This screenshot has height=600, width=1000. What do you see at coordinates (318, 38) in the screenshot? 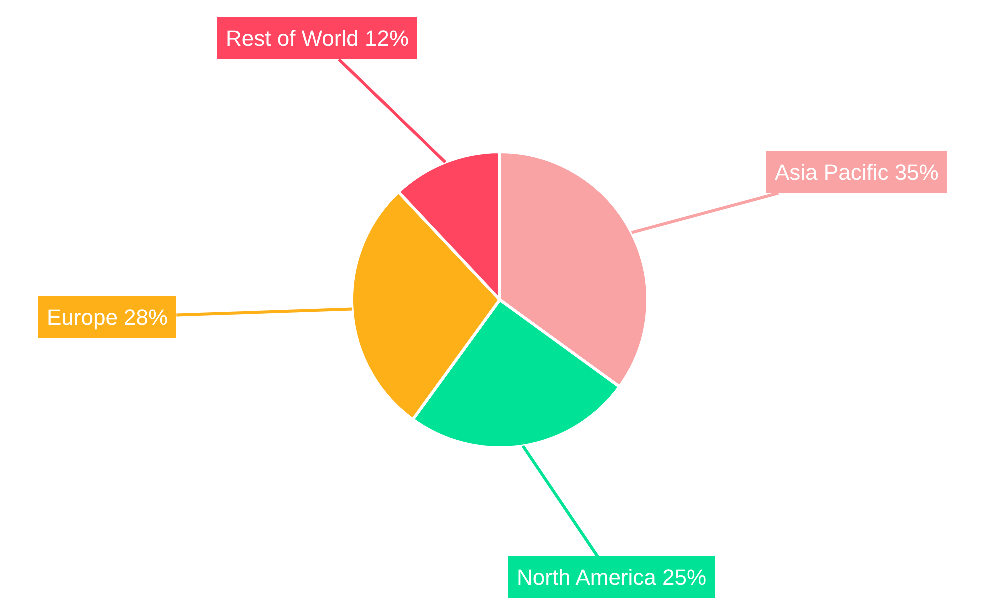
I see `slice-label: Rest of World 12%` at bounding box center [318, 38].